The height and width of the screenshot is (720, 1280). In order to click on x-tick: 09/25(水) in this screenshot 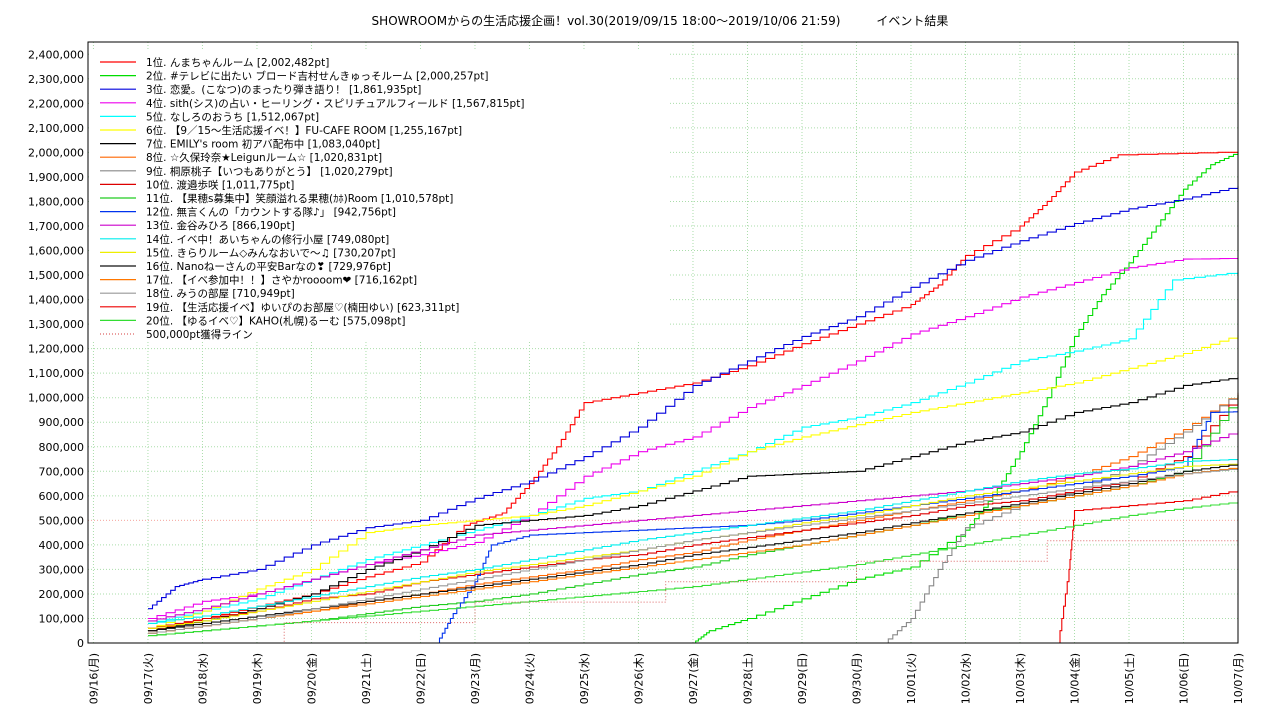, I will do `click(584, 678)`.